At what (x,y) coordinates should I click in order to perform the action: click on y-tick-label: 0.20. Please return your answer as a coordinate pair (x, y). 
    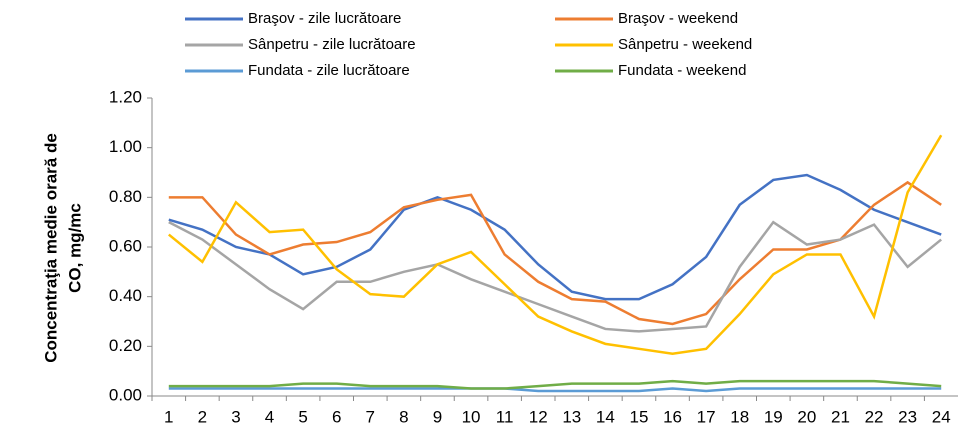
    Looking at the image, I should click on (125, 345).